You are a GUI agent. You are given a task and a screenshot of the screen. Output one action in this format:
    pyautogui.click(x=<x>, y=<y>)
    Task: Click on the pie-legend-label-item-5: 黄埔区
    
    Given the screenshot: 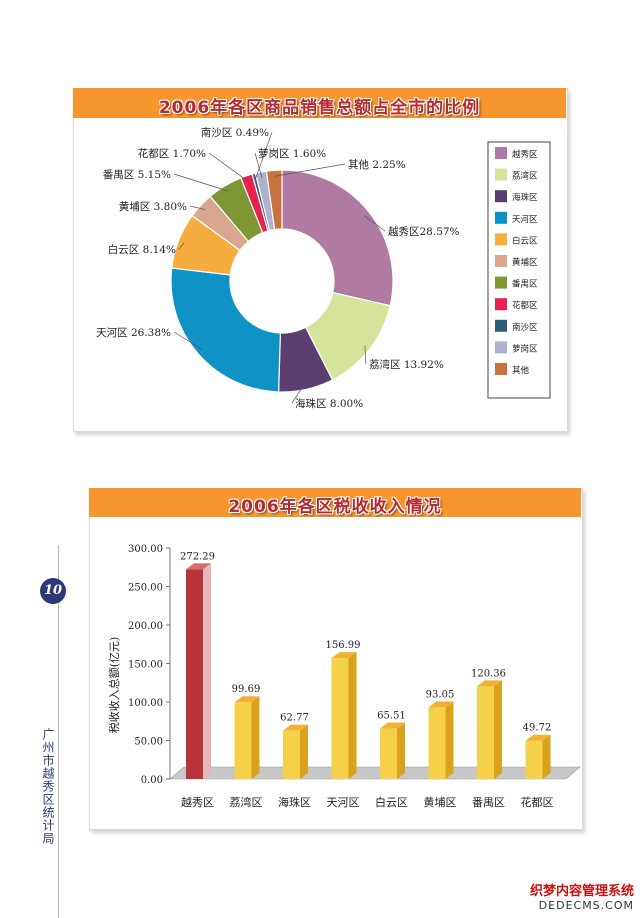 What is the action you would take?
    pyautogui.click(x=525, y=262)
    